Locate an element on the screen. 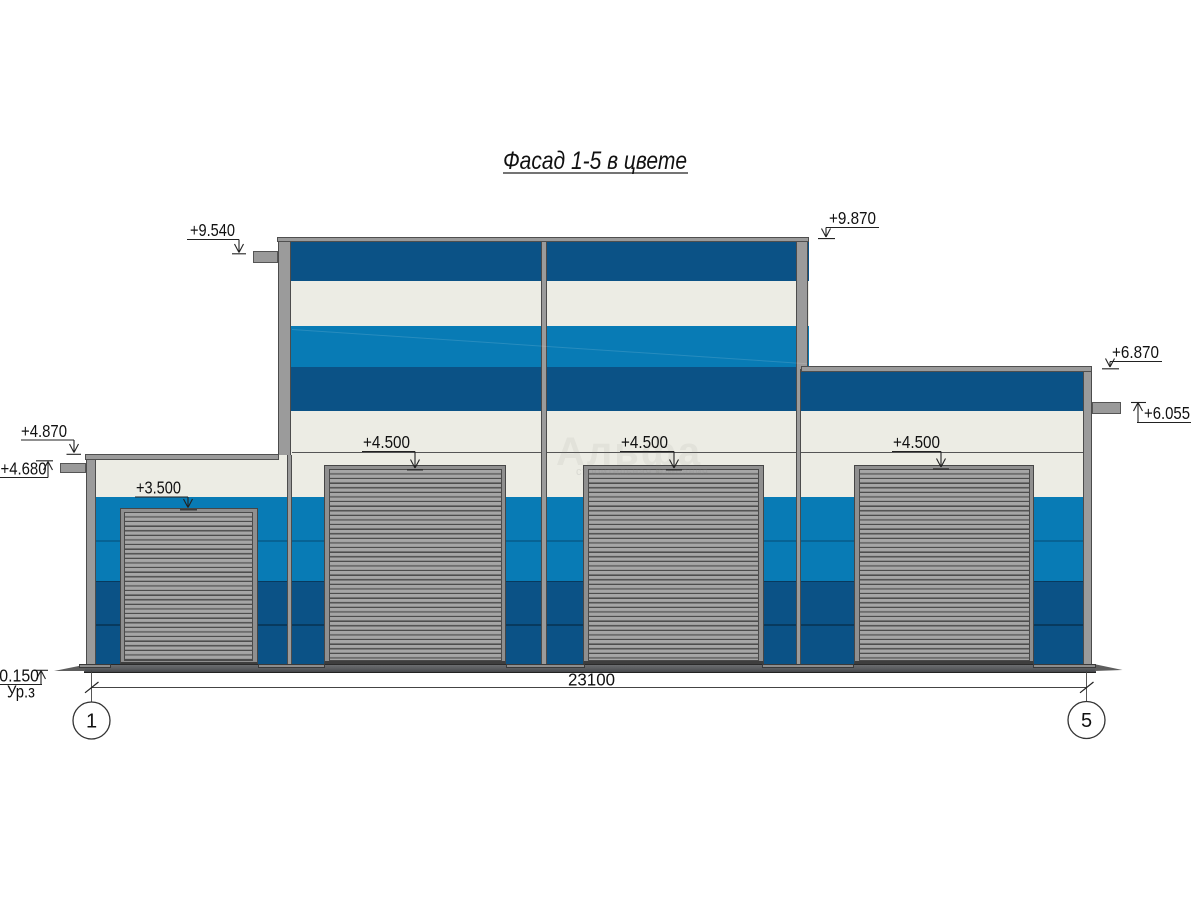 The width and height of the screenshot is (1200, 900). svg-text: +4.680 is located at coordinates (24, 469).